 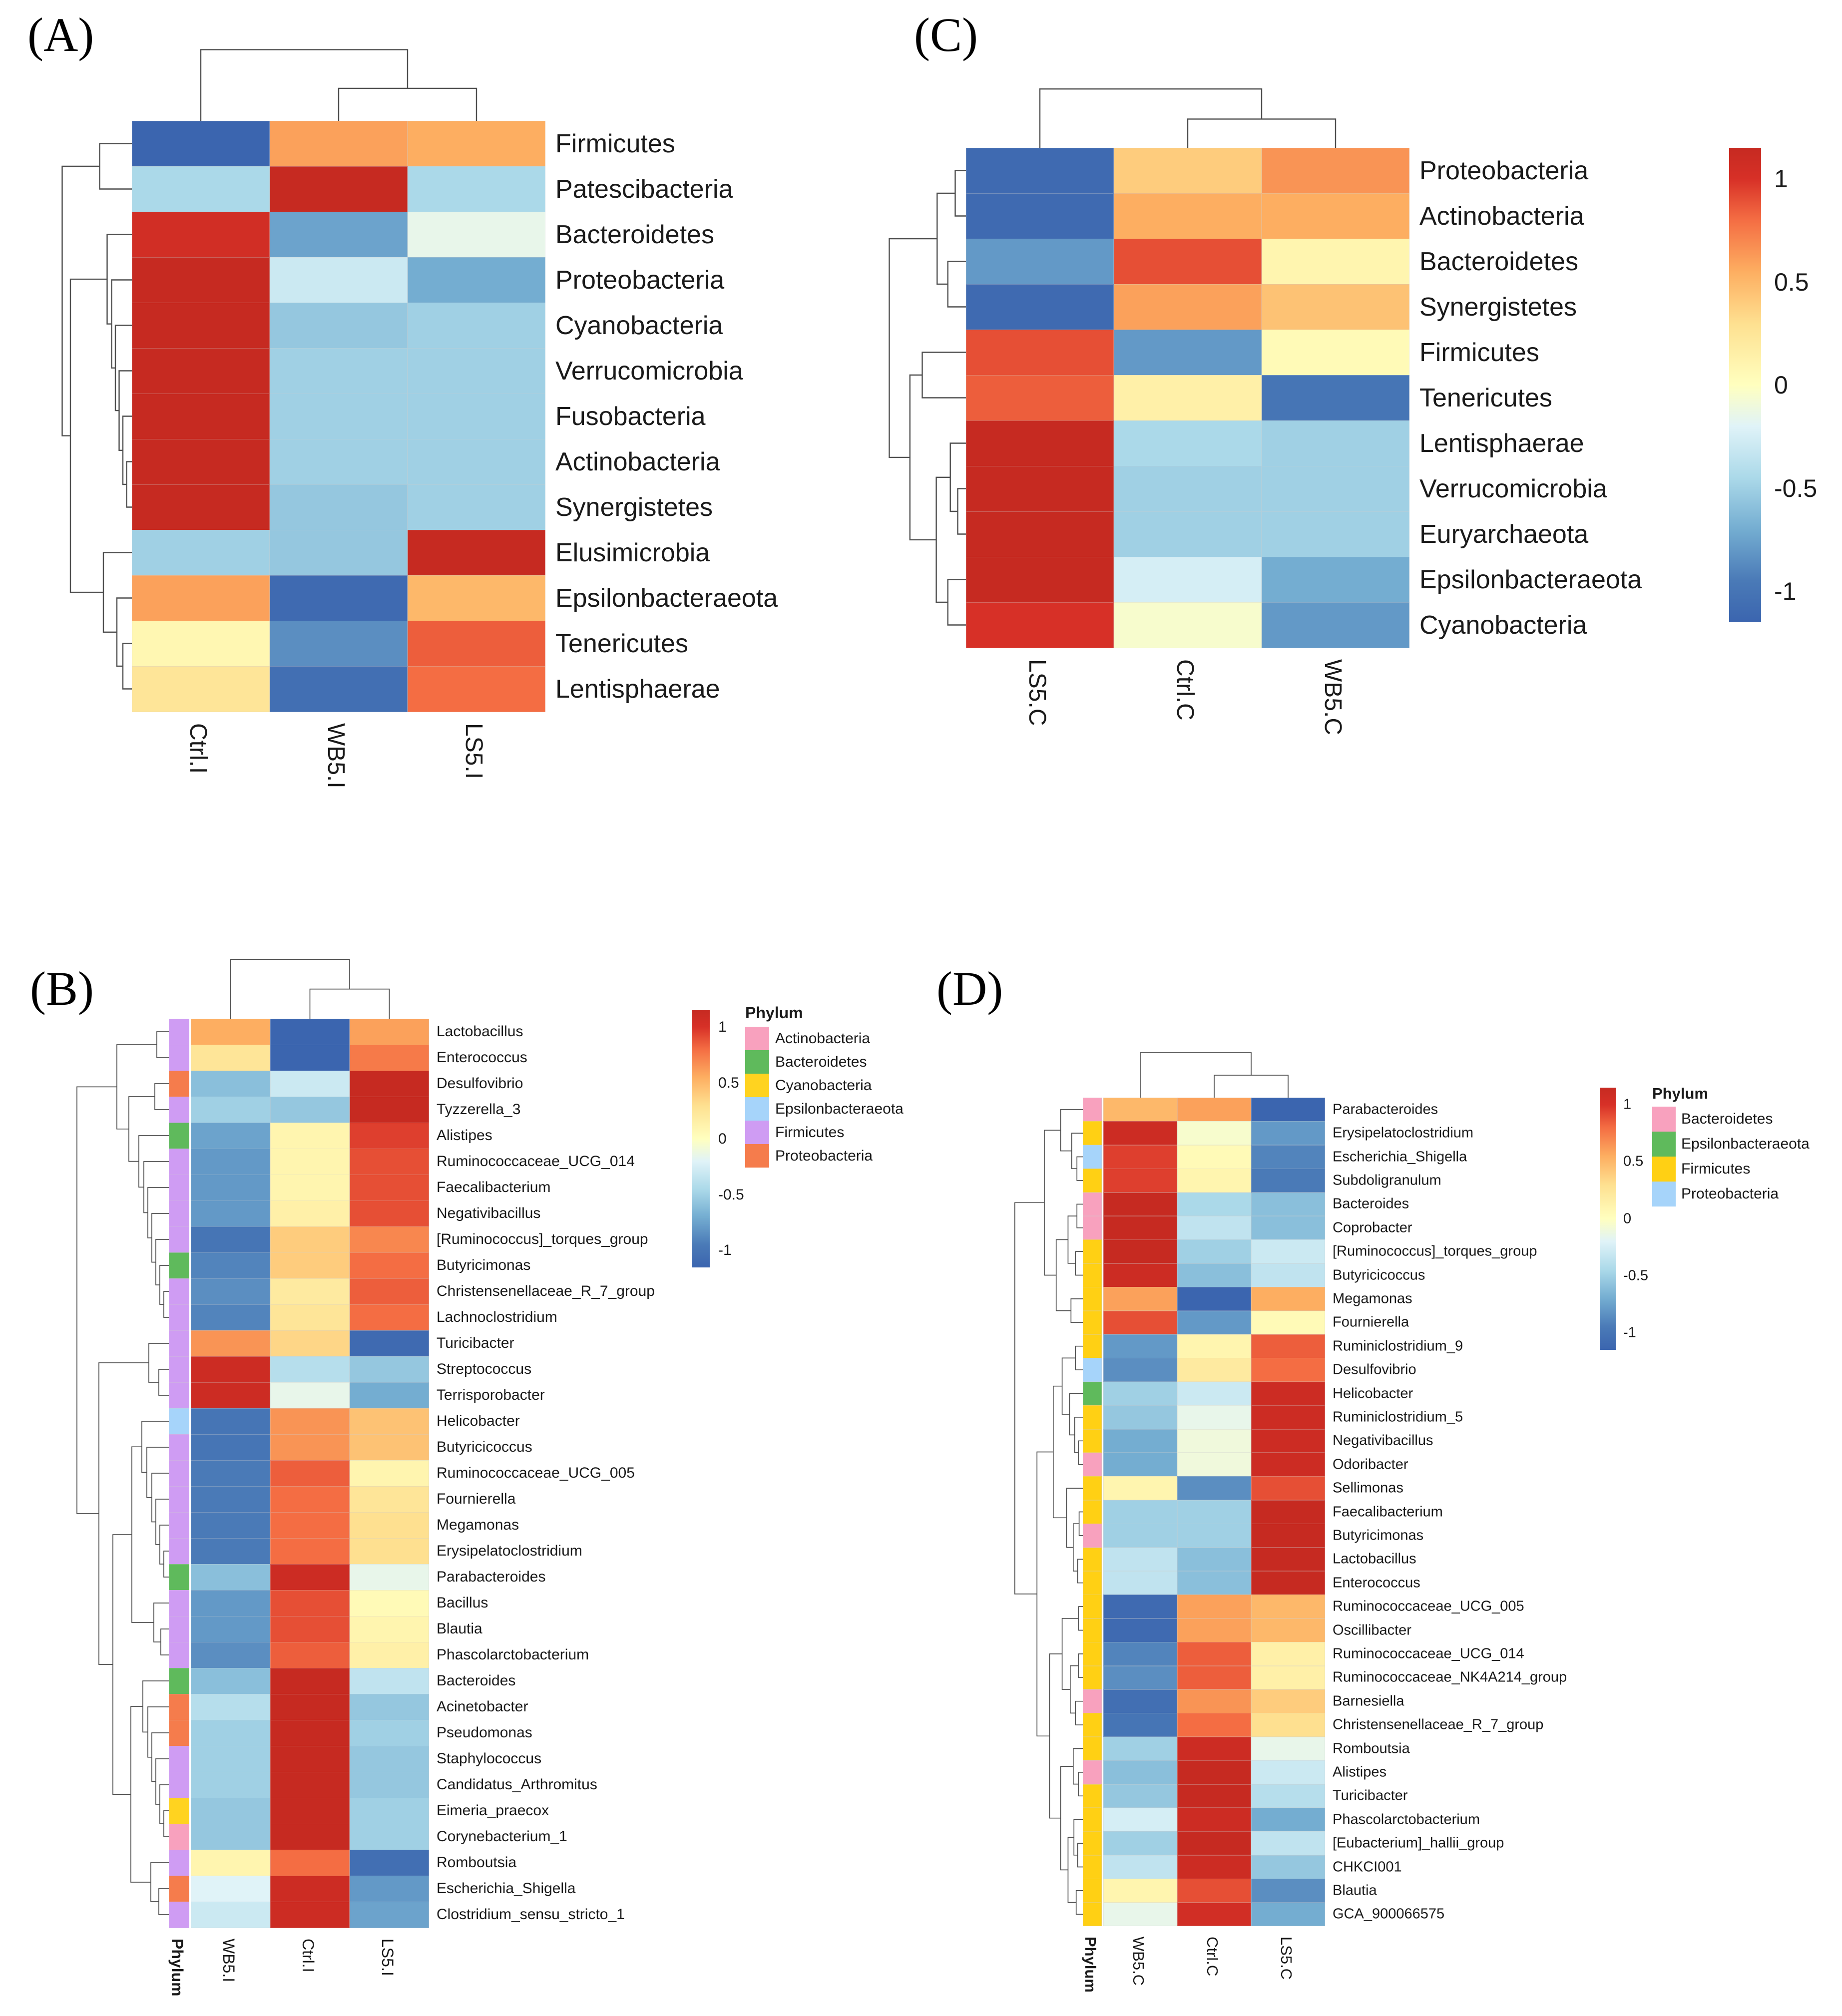 I want to click on row-label: Clostridium_sensu_stricto_1, so click(x=531, y=1914).